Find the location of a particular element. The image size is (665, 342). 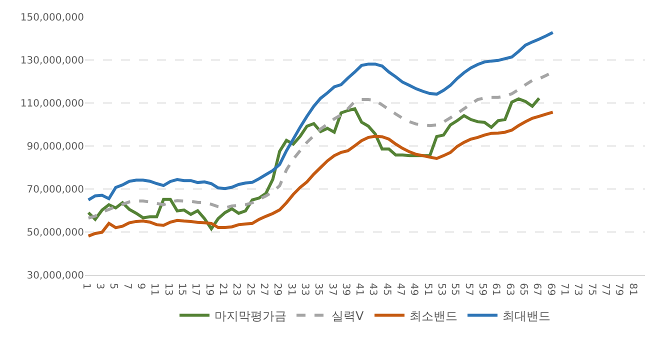

y-tick-label: 70,000,000 is located at coordinates (55, 190).